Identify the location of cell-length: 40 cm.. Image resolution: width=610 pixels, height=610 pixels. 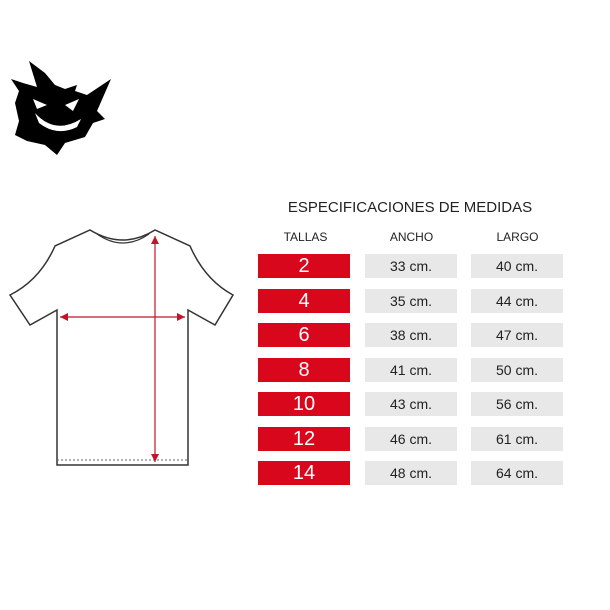
(517, 266).